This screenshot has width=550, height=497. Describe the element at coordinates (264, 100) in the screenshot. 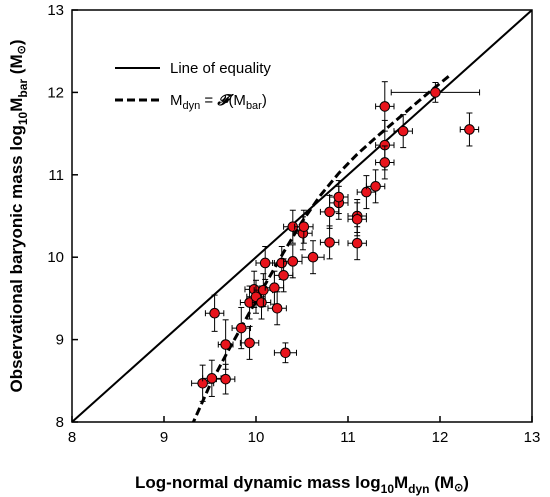

I see `legend-fit-arg-close: )` at that location.